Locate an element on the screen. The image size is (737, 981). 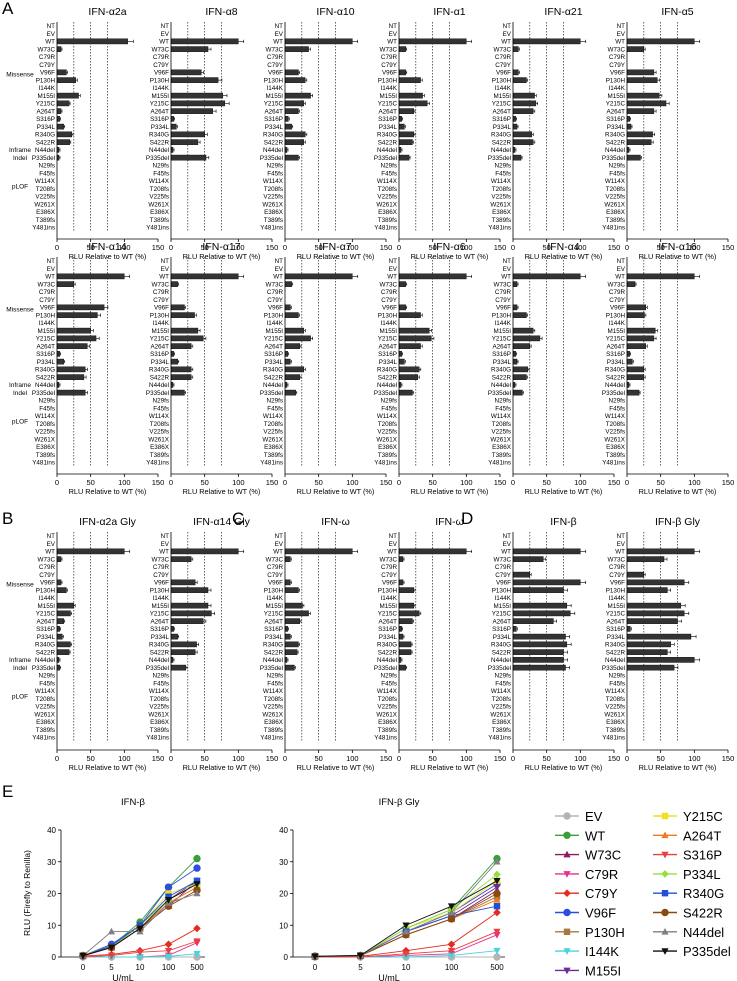
legend-label: I144K is located at coordinates (602, 951).